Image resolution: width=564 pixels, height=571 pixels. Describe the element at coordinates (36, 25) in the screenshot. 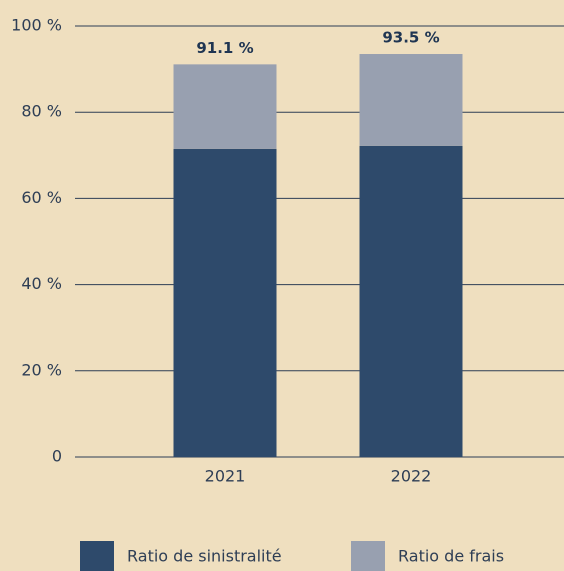

I see `y-tick-label: 100 %` at that location.